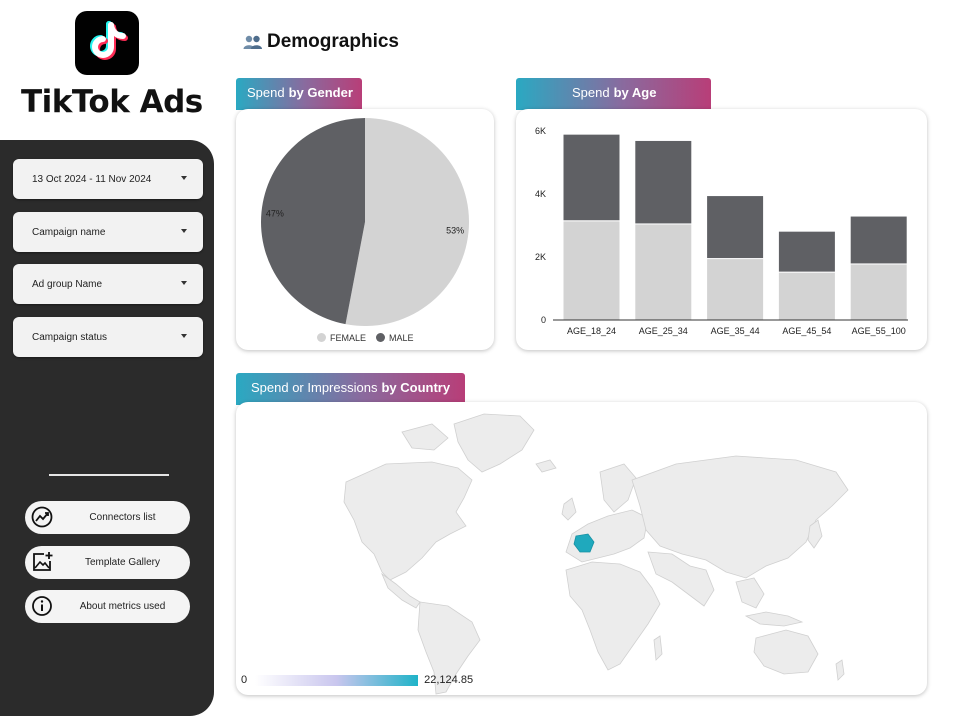  What do you see at coordinates (348, 338) in the screenshot?
I see `legend-label-female: FEMALE` at bounding box center [348, 338].